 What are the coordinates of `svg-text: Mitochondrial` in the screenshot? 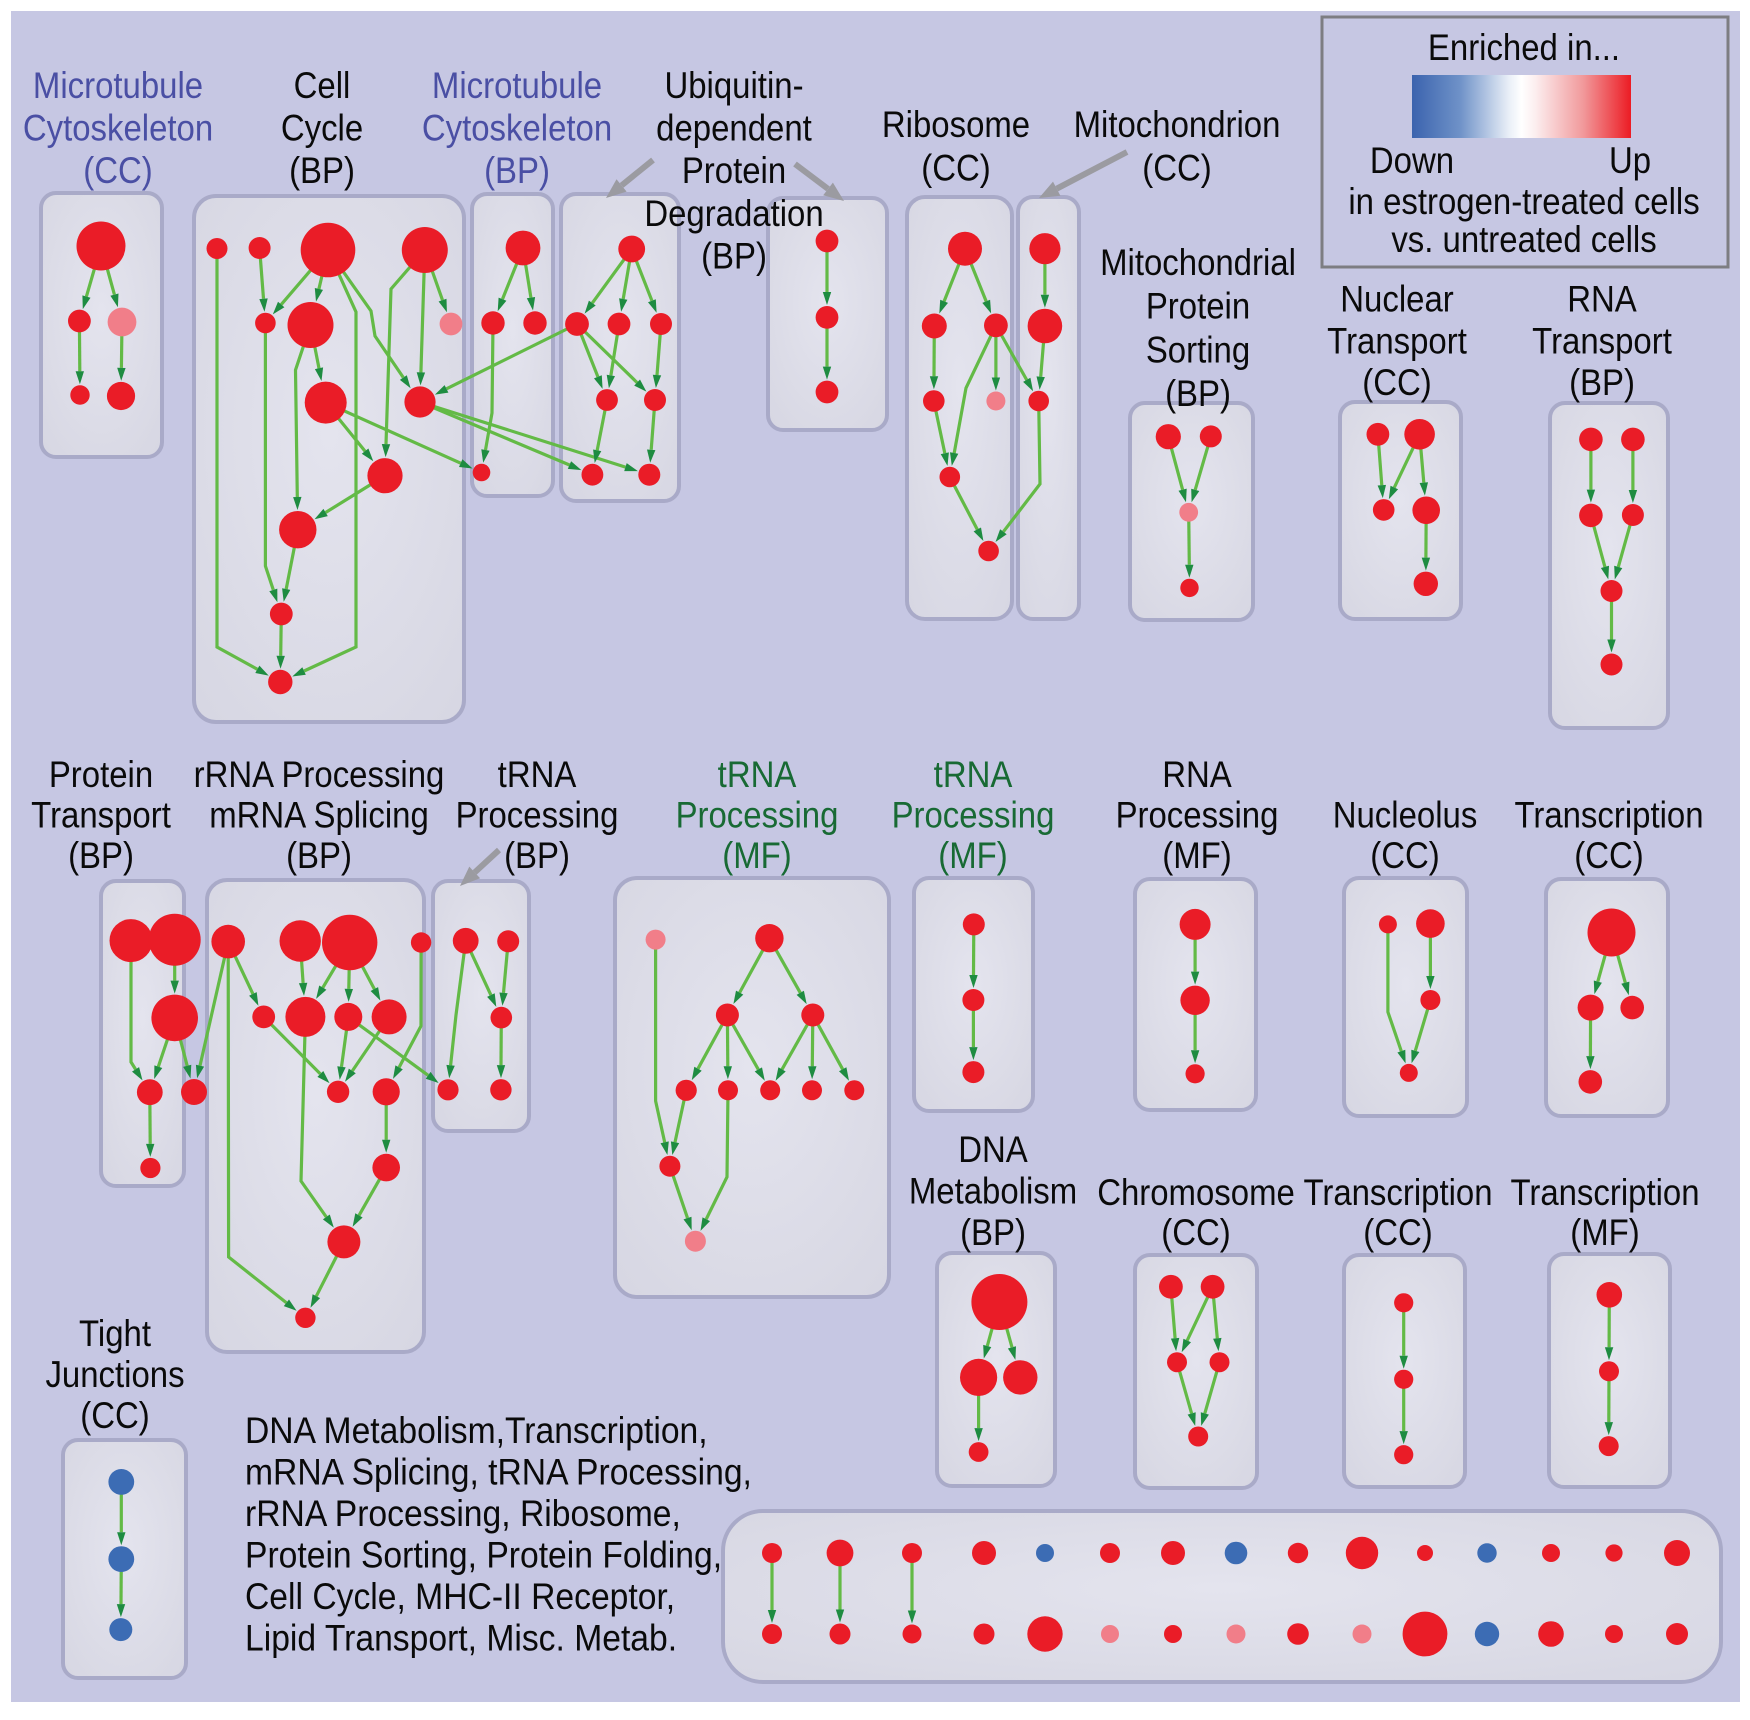 It's located at (1198, 262).